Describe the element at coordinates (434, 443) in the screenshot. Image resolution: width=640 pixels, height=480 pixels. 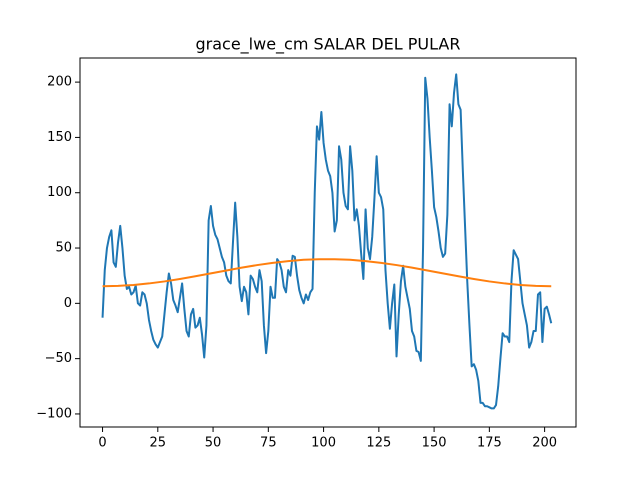
I see `x-tick-label: 150` at that location.